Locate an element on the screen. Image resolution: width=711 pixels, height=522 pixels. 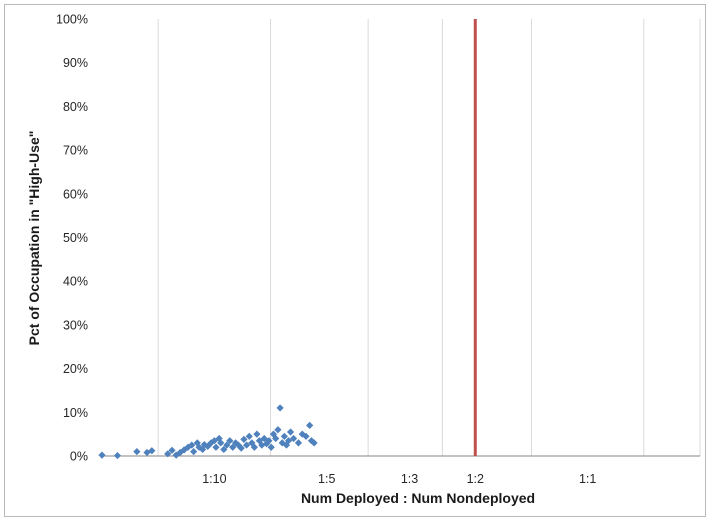
x-tick-label: 1:1 is located at coordinates (587, 479).